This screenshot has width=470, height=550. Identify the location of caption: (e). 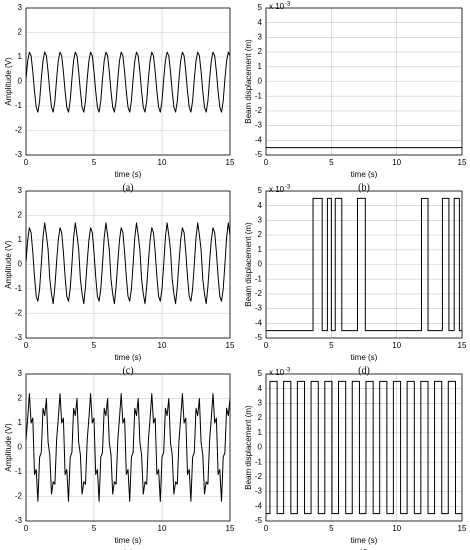
(127, 549).